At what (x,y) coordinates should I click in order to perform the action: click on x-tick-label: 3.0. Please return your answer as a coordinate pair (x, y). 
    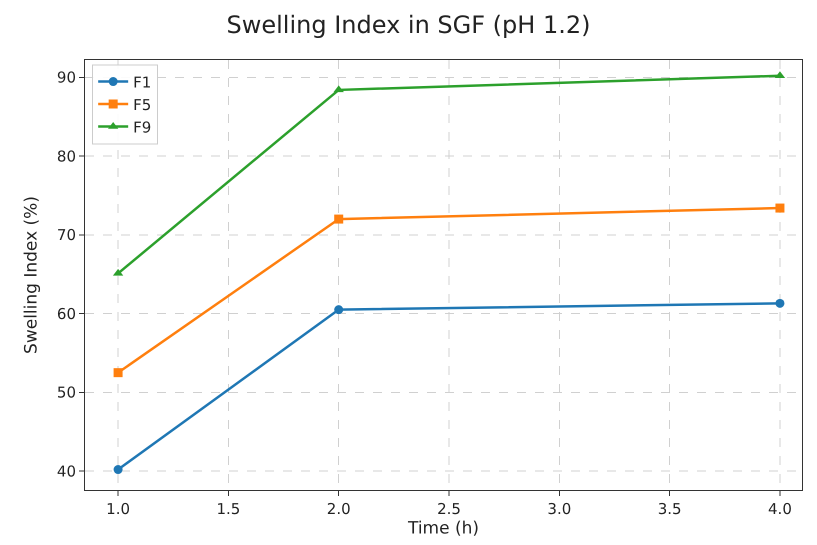
    Looking at the image, I should click on (559, 509).